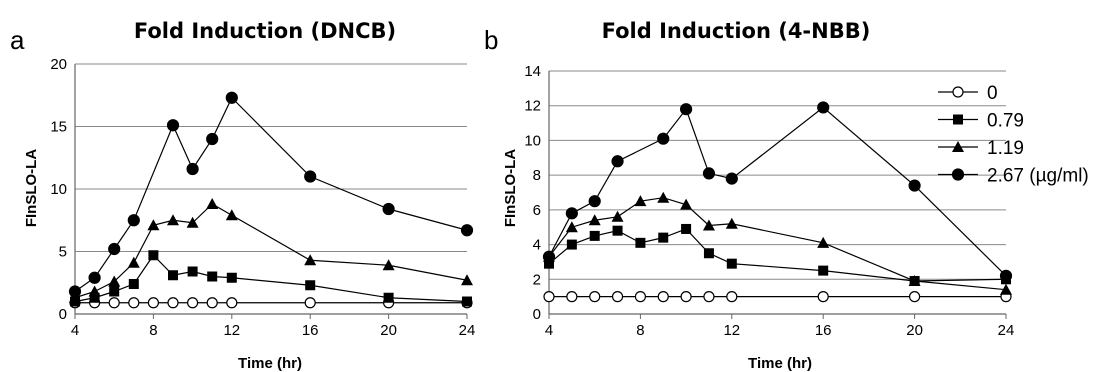 This screenshot has height=372, width=1101. Describe the element at coordinates (537, 175) in the screenshot. I see `y-tick-label: 8` at that location.